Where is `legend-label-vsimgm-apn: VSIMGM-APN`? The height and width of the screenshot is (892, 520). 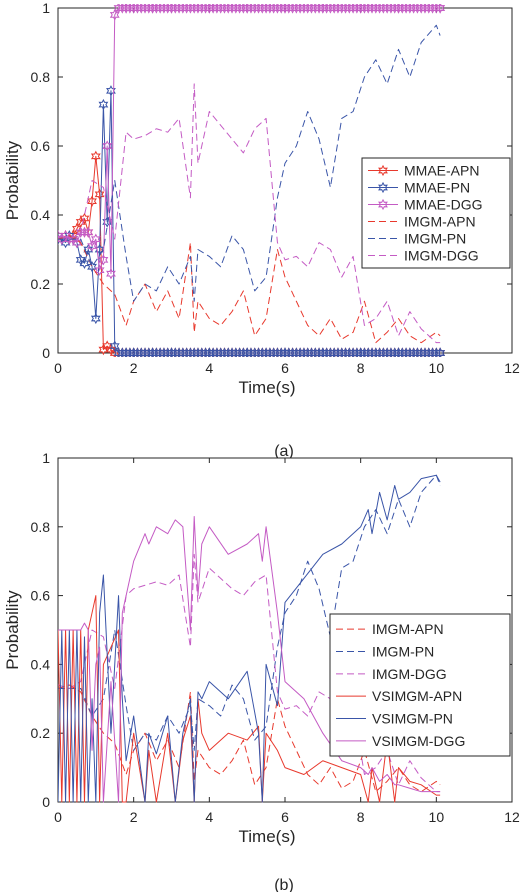 legend-label-vsimgm-apn: VSIMGM-APN is located at coordinates (417, 696).